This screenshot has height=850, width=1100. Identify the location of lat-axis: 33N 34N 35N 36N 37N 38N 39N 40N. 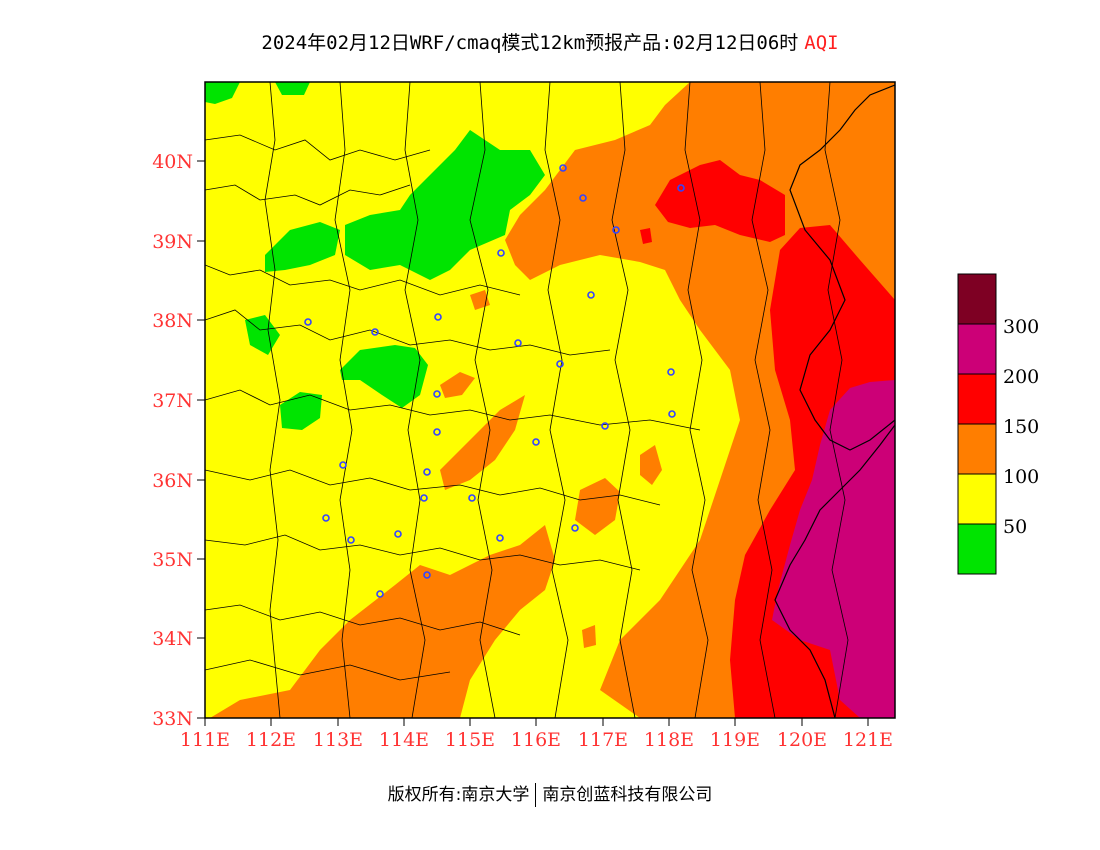
(178, 440).